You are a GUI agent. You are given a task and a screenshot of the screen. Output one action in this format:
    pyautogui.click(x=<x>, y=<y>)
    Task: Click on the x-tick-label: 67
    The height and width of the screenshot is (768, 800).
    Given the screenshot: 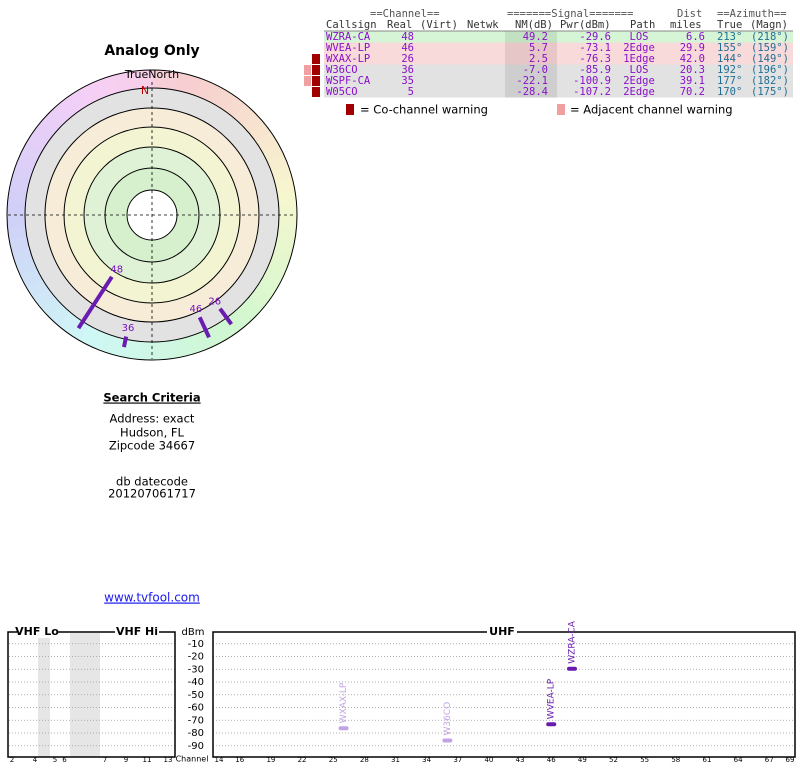 What is the action you would take?
    pyautogui.click(x=769, y=760)
    